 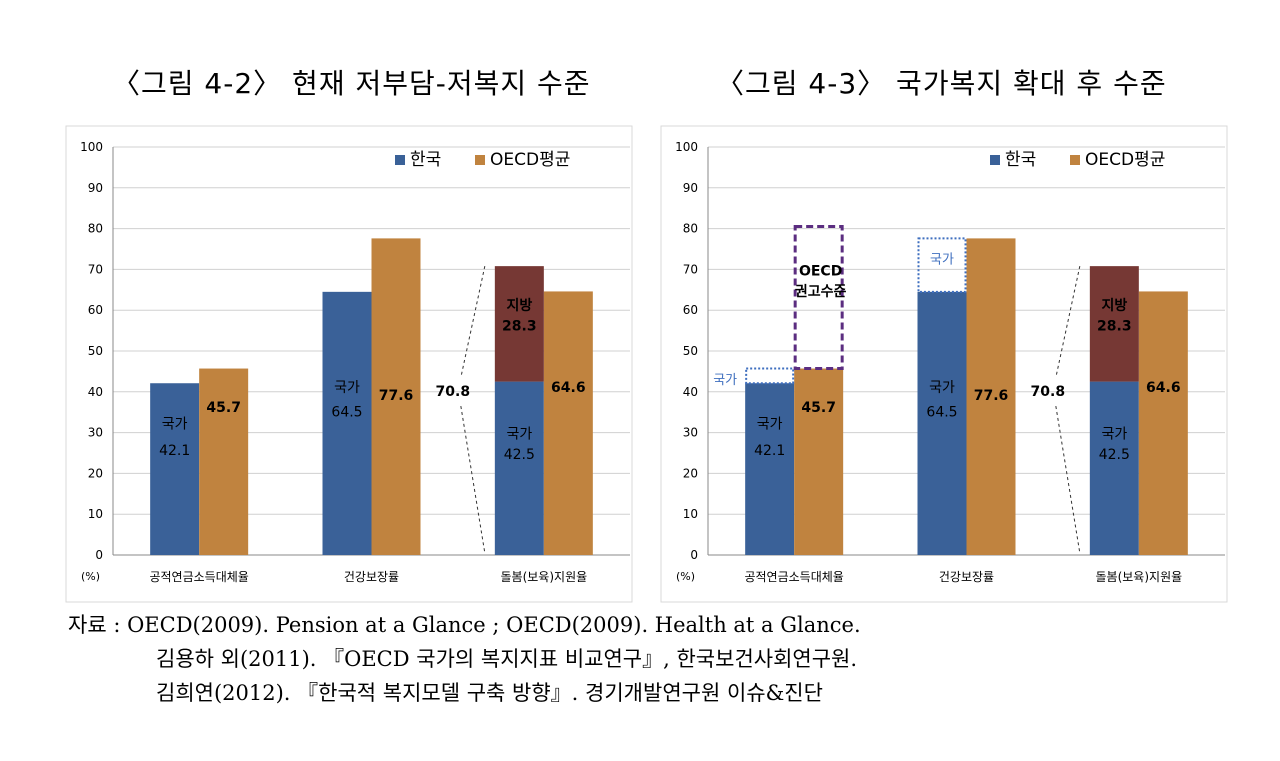 I want to click on source-prefix: 자료 :, so click(x=98, y=625).